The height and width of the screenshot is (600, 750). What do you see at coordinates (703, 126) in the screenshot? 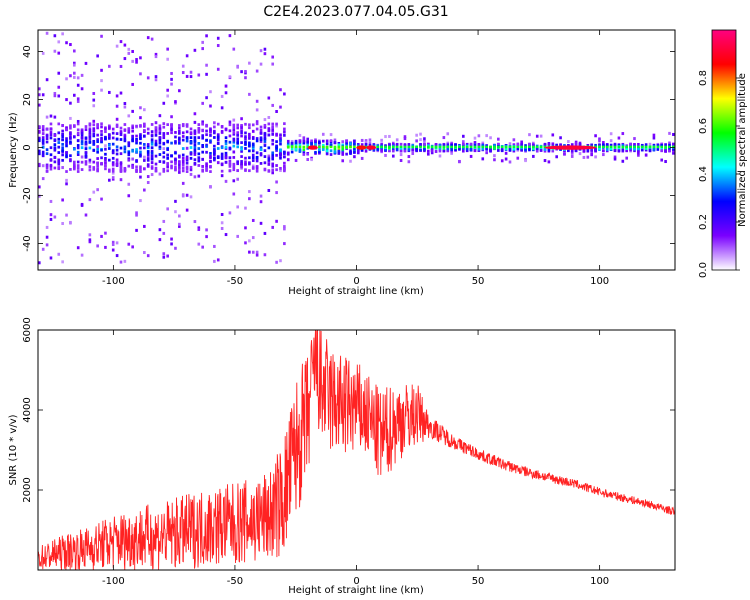
I see `colorbar-tick-label: 0.6` at bounding box center [703, 126].